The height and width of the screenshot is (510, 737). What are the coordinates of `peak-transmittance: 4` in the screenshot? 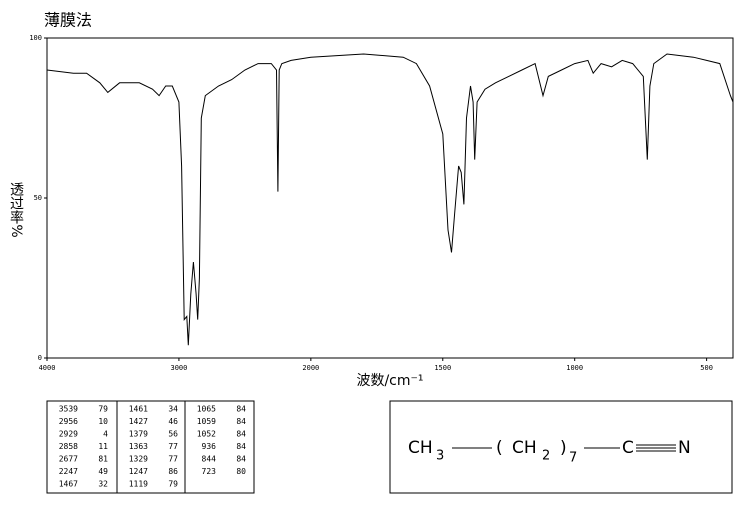 It's located at (105, 434).